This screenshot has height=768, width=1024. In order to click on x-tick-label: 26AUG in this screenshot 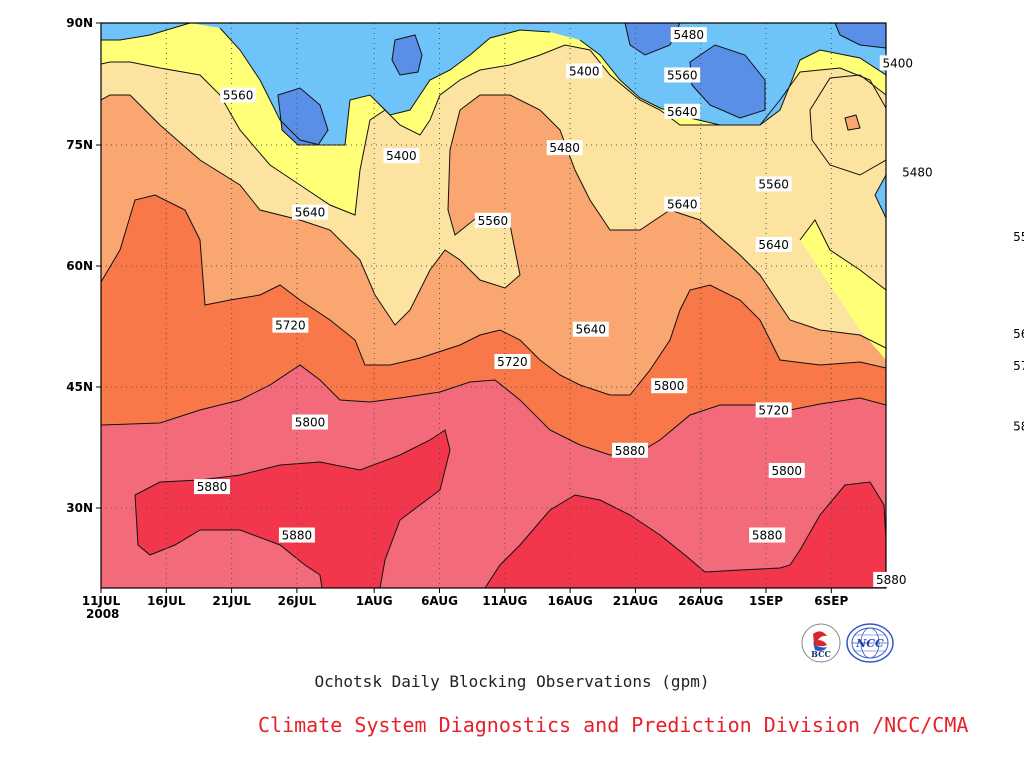, I will do `click(700, 601)`.